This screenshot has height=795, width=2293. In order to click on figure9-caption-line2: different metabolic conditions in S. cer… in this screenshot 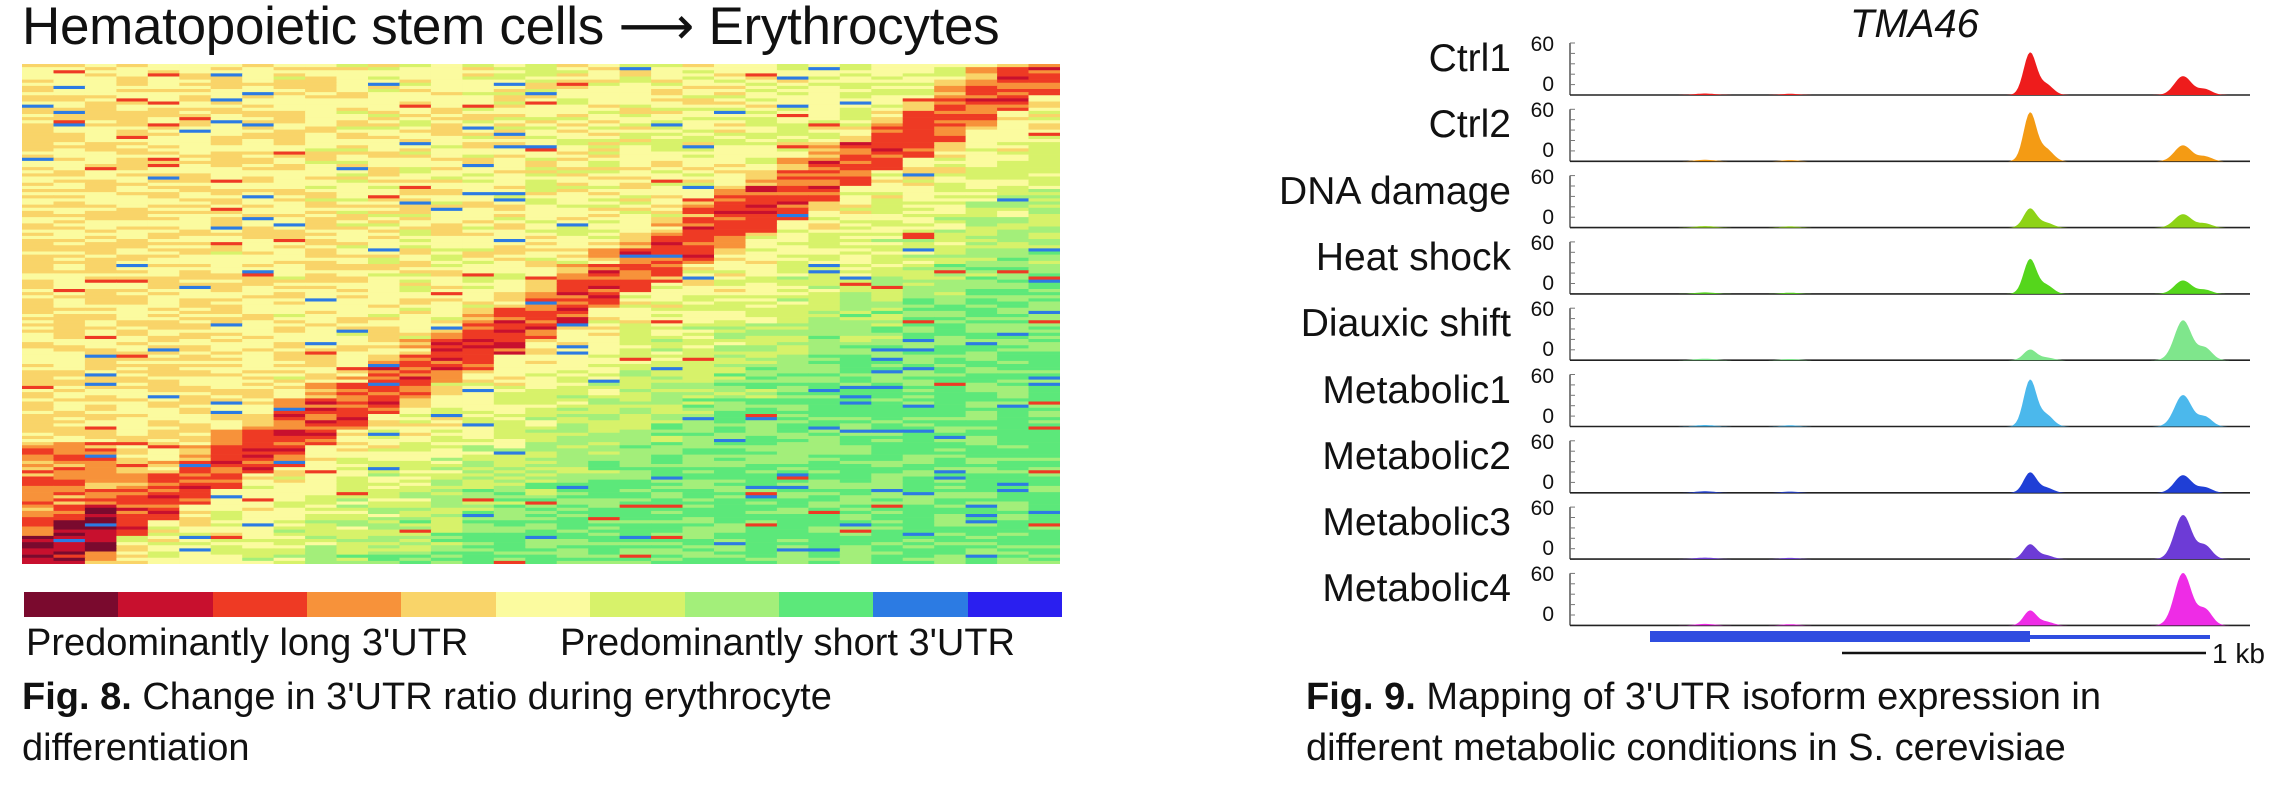, I will do `click(1686, 748)`.